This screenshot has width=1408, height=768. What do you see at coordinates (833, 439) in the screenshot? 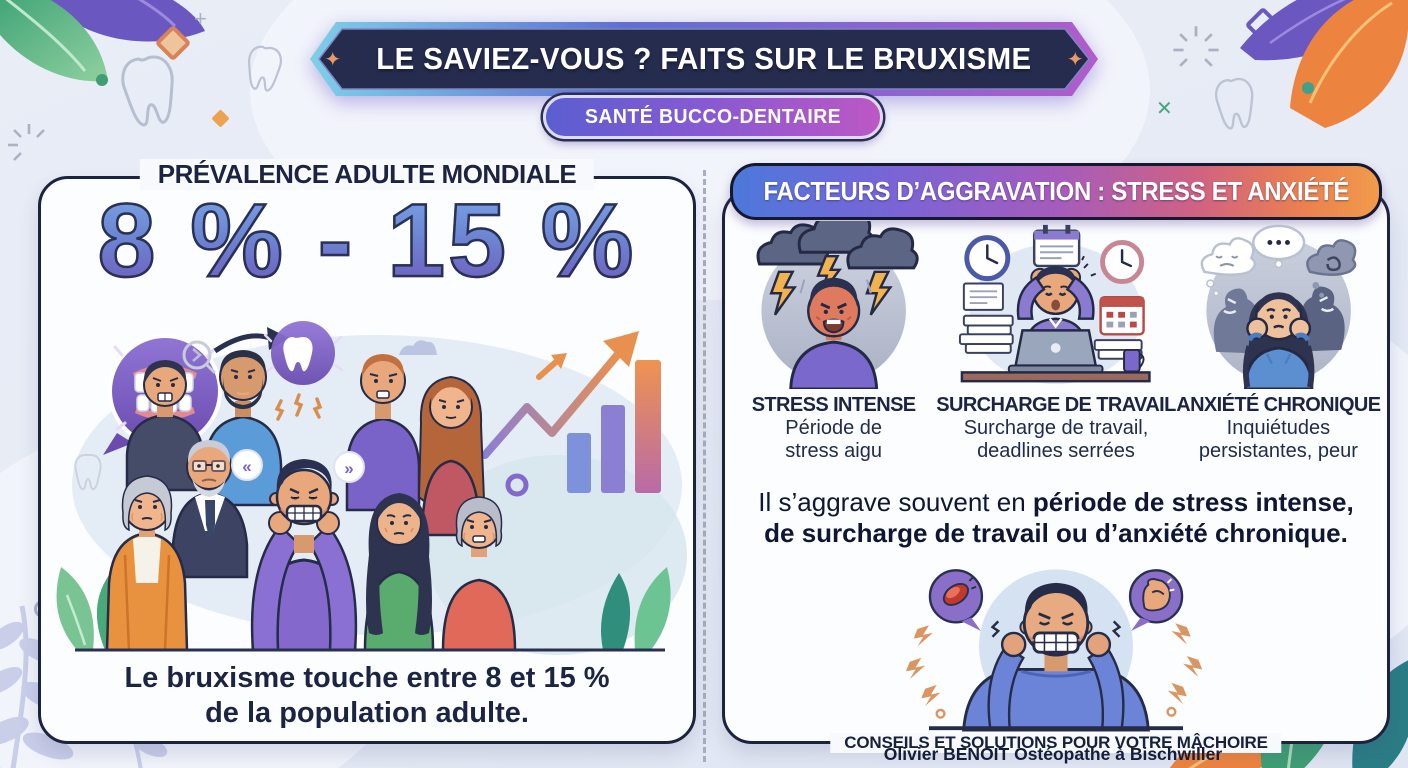
I see `factor-desc: Période de stress aigu` at bounding box center [833, 439].